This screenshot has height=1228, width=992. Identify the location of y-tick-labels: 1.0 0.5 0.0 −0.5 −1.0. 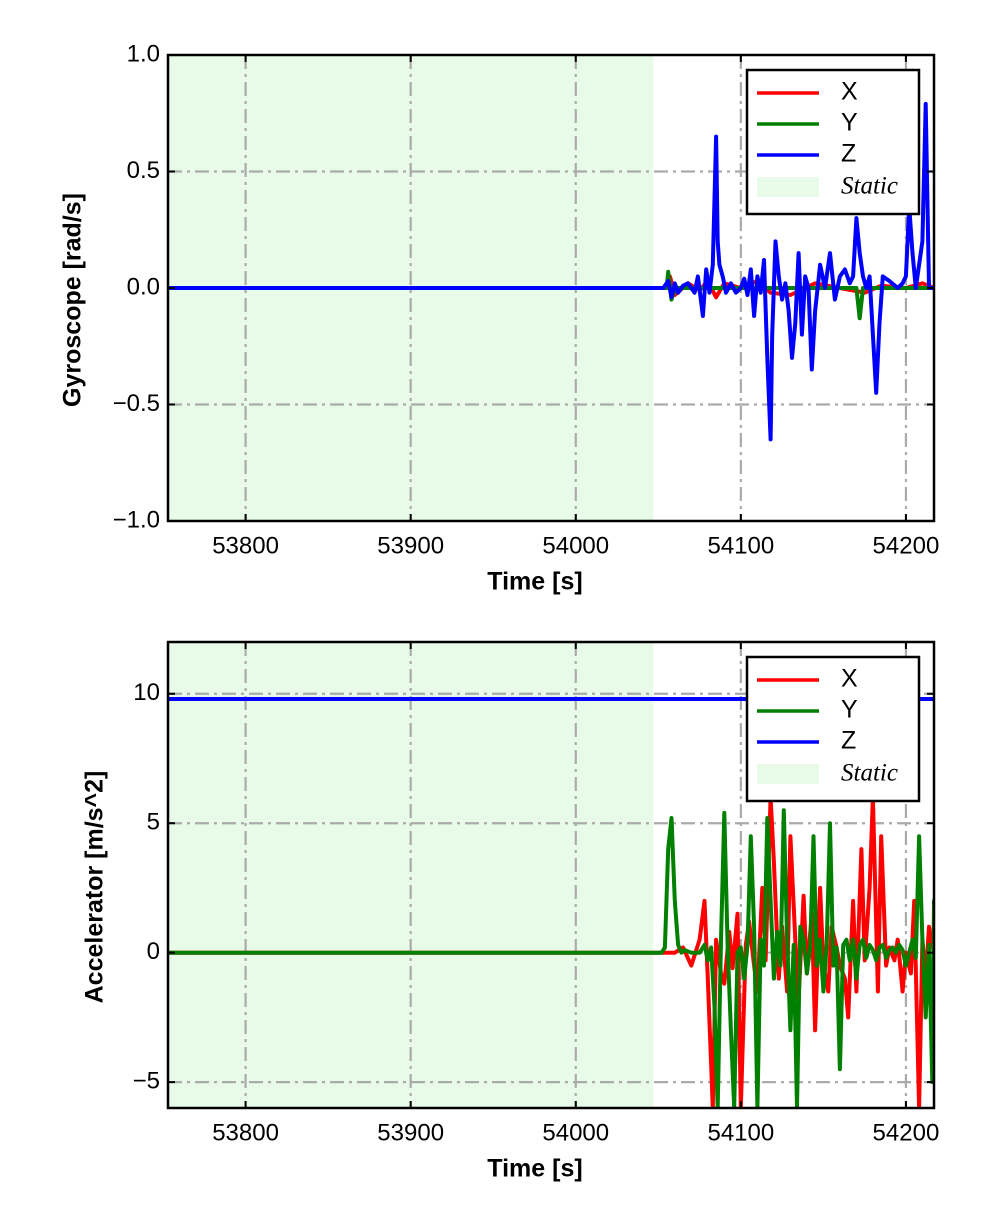
(136, 286).